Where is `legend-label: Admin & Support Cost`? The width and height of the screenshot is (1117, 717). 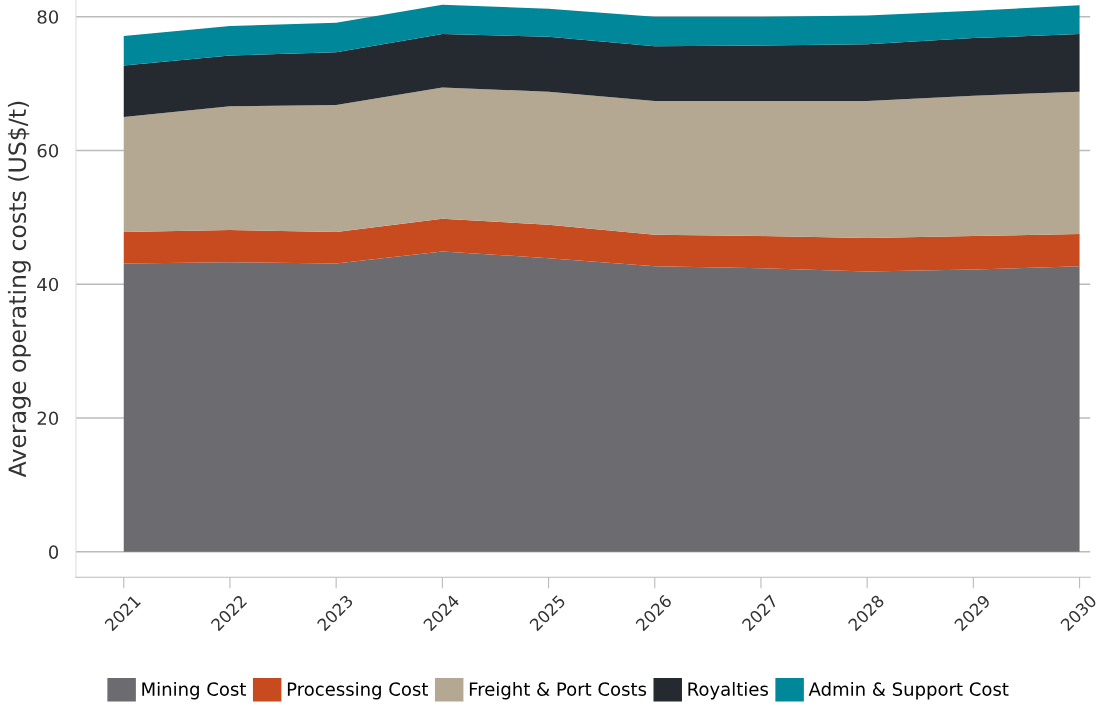 legend-label: Admin & Support Cost is located at coordinates (908, 690).